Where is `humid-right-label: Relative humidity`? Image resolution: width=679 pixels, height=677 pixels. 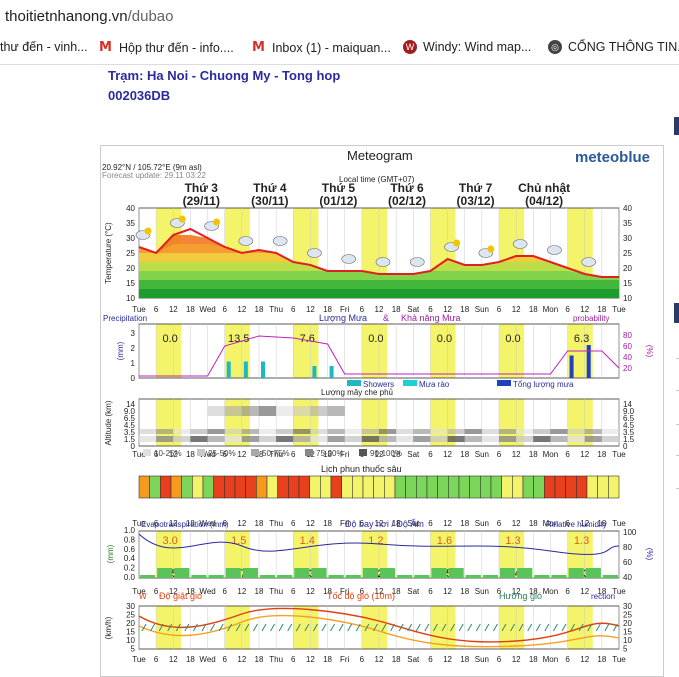
humid-right-label: Relative humidity is located at coordinates (576, 524).